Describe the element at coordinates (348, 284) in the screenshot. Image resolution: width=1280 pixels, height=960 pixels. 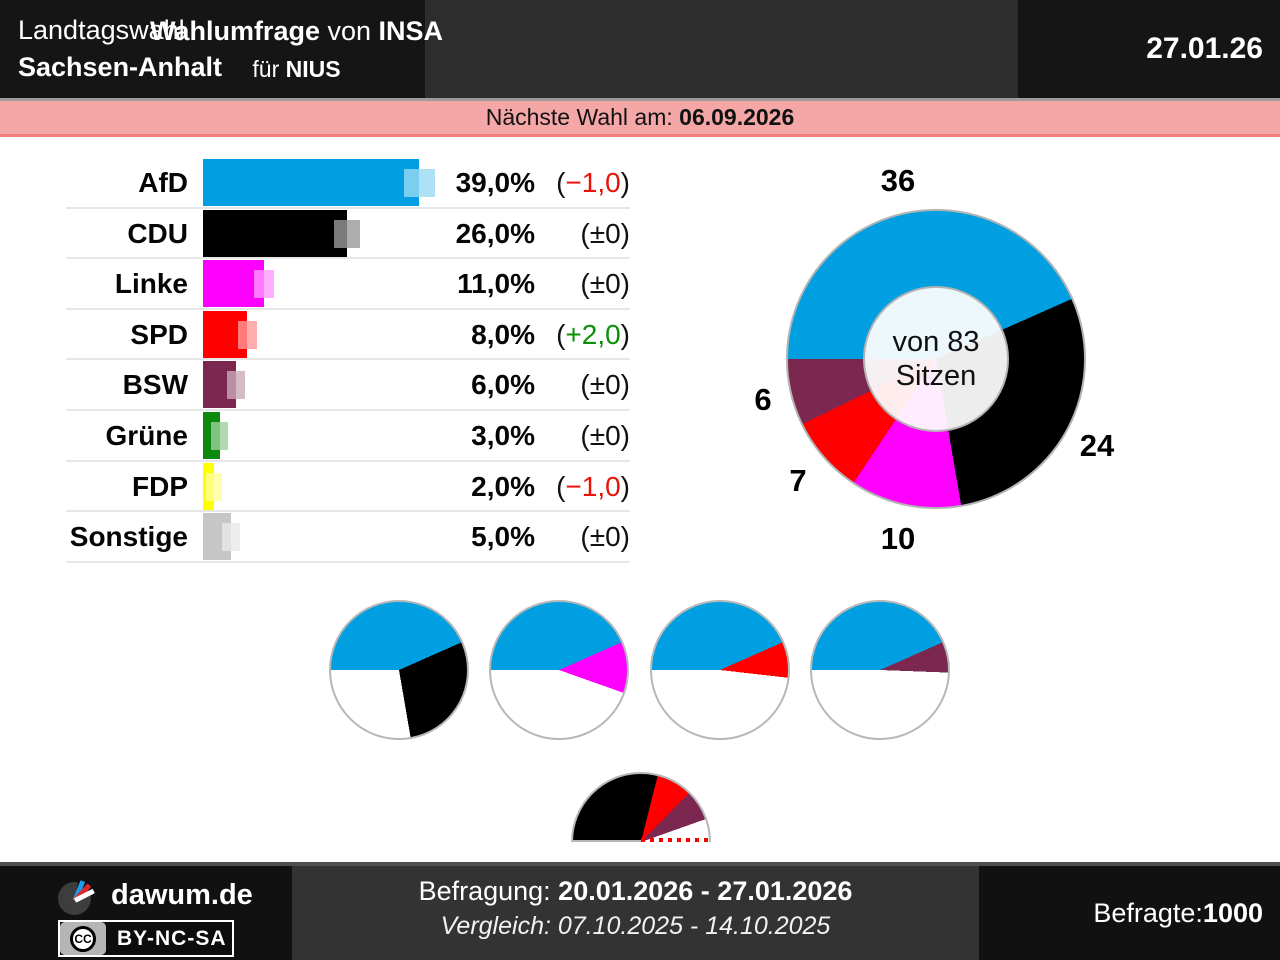
I see `party-row: Linke 11,0% (±0)` at that location.